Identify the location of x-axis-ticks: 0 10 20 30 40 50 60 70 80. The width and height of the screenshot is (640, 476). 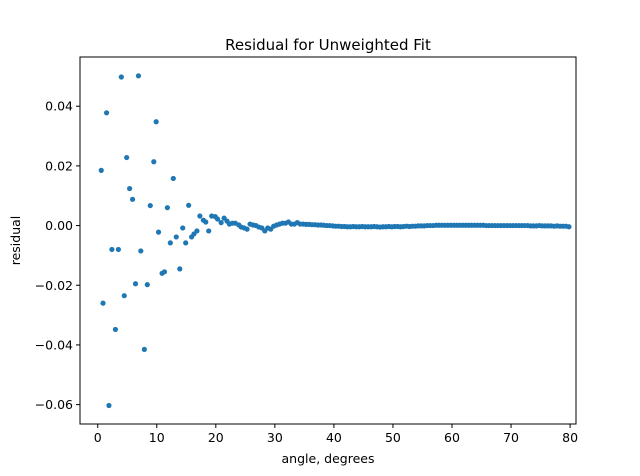
(336, 434).